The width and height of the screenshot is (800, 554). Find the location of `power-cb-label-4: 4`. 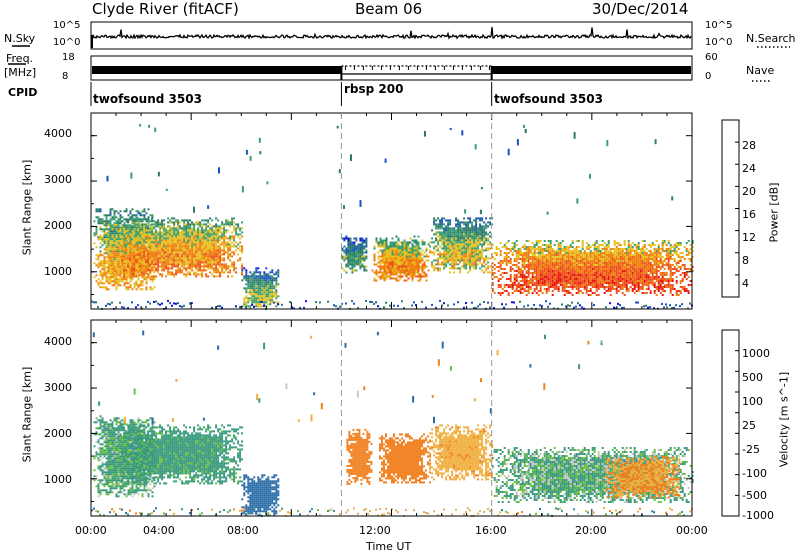

power-cb-label-4: 4 is located at coordinates (745, 283).